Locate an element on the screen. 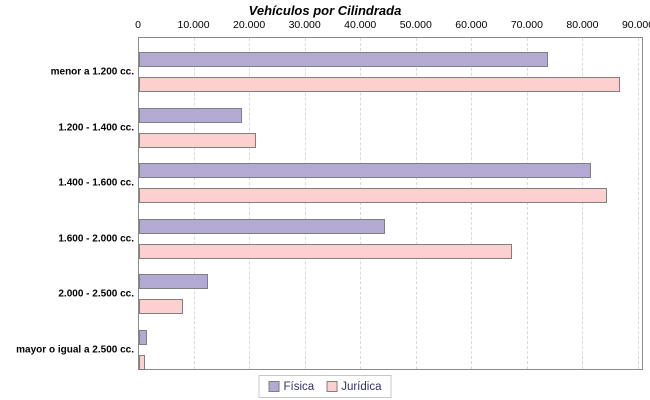 Image resolution: width=650 pixels, height=400 pixels. x-axis-tick-label: 90.000 is located at coordinates (635, 25).